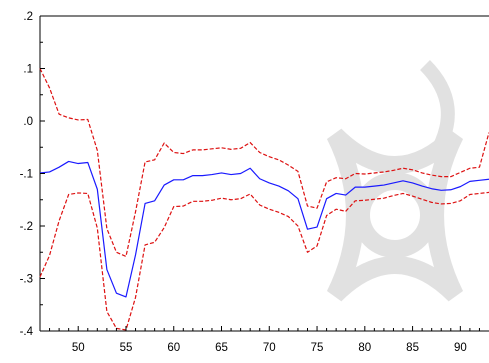 The image size is (489, 363). What do you see at coordinates (26, 175) in the screenshot?
I see `y-tick-label: -.1` at bounding box center [26, 175].